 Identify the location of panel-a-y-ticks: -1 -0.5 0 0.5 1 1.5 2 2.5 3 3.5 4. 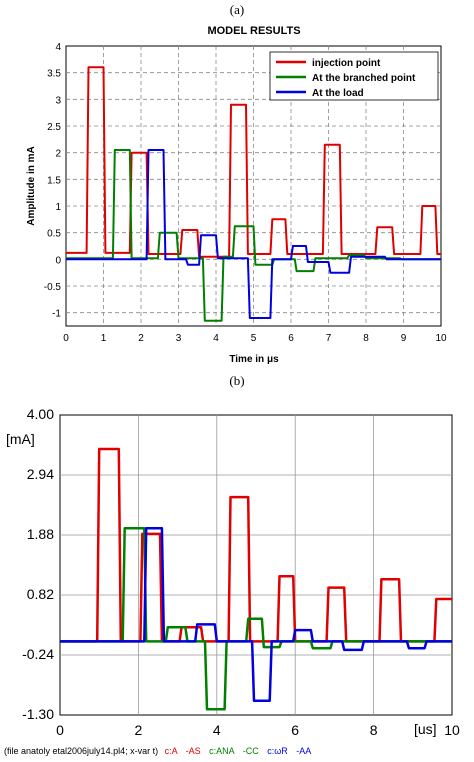
(53, 181).